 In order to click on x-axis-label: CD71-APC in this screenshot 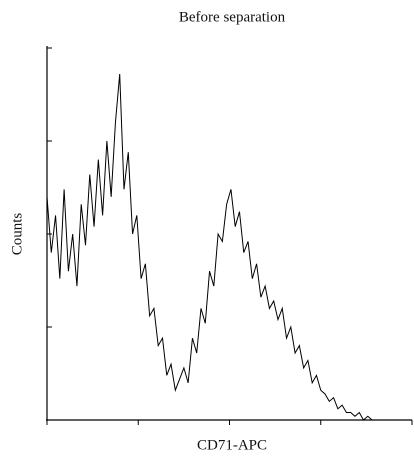, I will do `click(232, 445)`.